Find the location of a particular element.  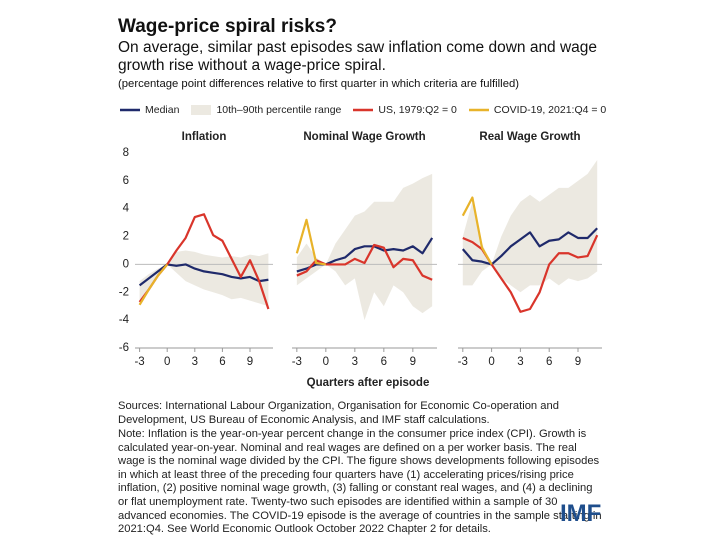

panel-title: Real Wage Growth is located at coordinates (529, 137).